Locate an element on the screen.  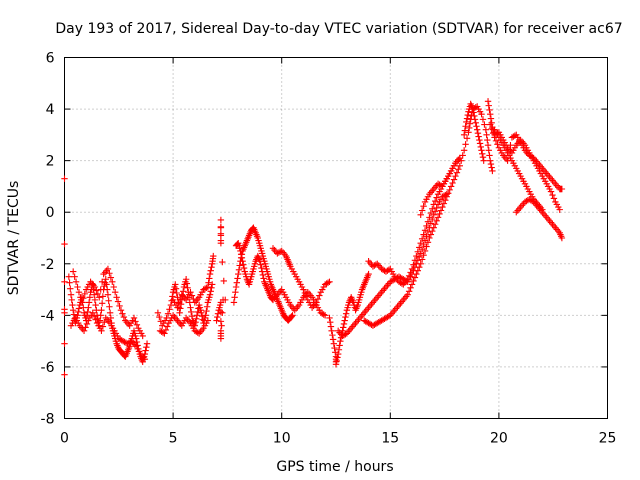
y-tick-label: -8 is located at coordinates (48, 420).